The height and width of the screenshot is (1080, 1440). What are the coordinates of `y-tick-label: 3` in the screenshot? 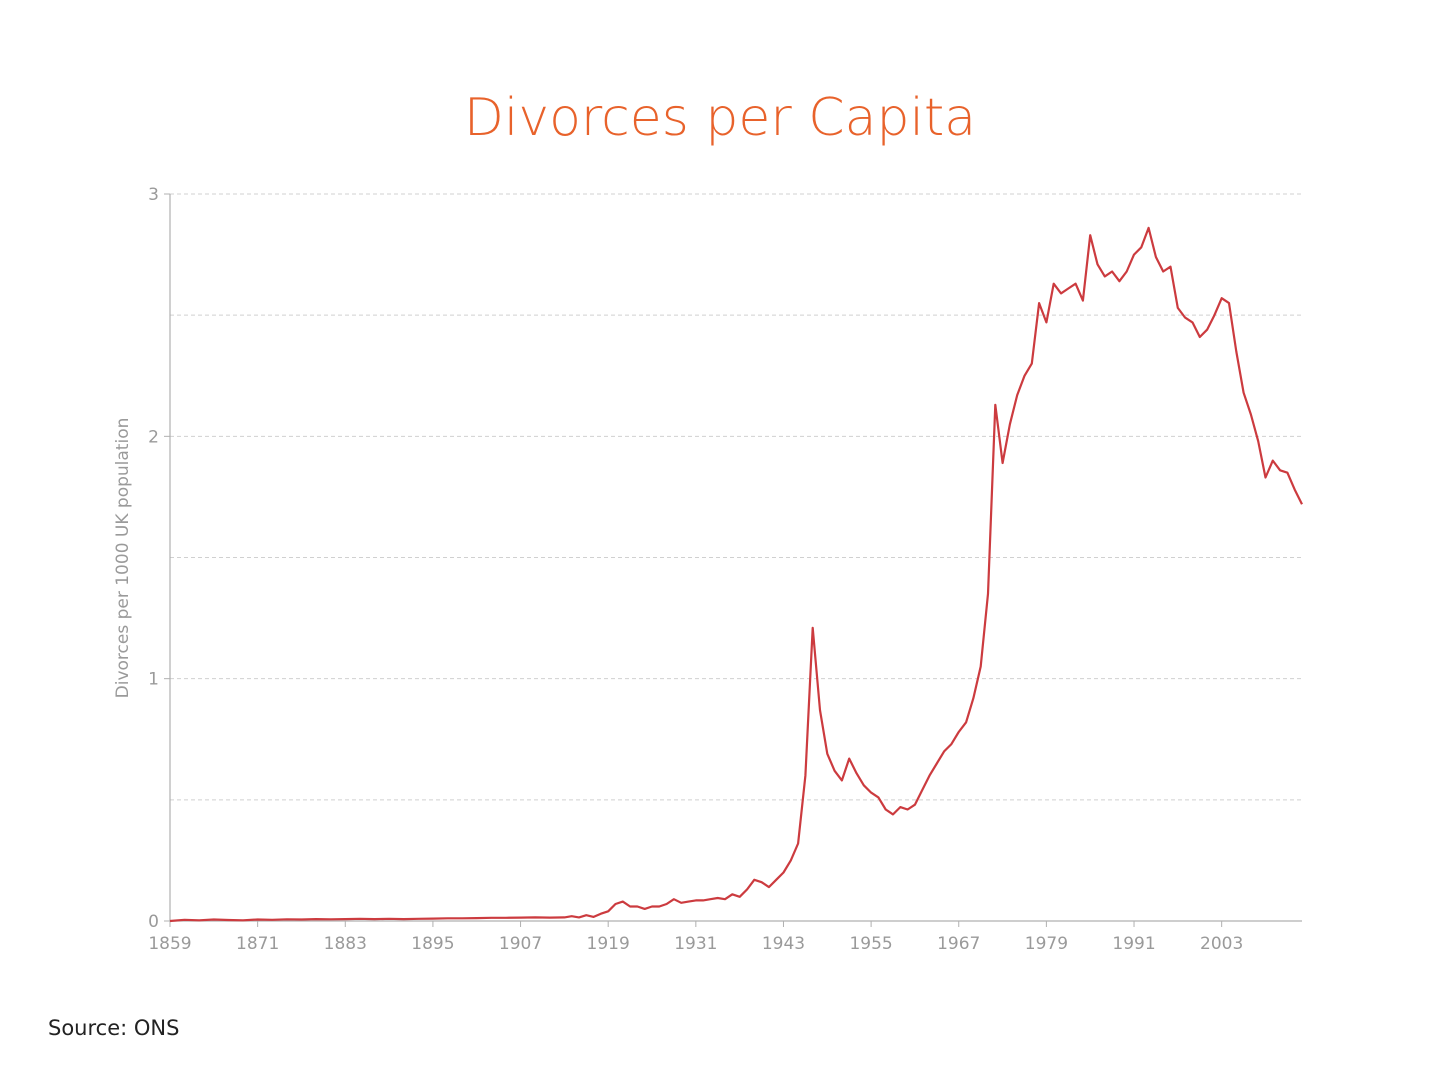 It's located at (153, 195).